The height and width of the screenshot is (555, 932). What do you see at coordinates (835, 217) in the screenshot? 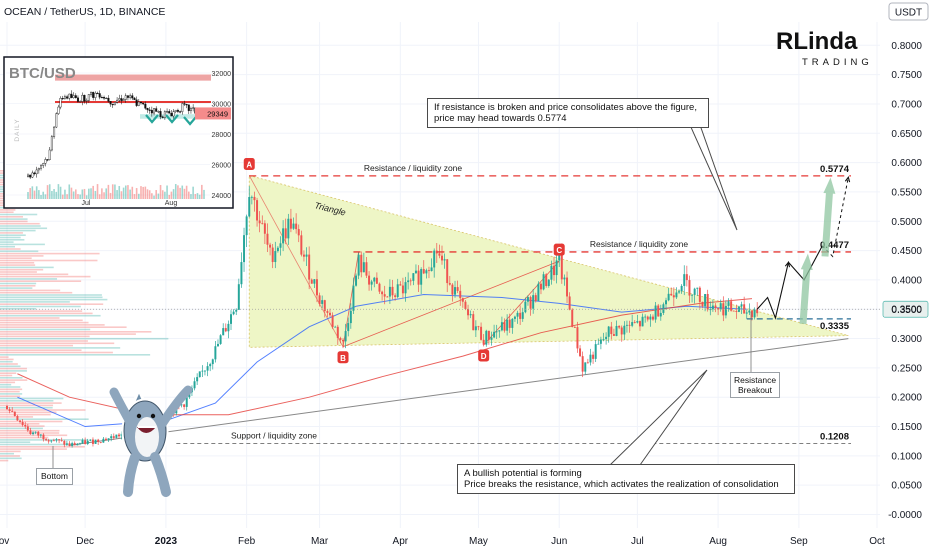
I see `target-path` at bounding box center [835, 217].